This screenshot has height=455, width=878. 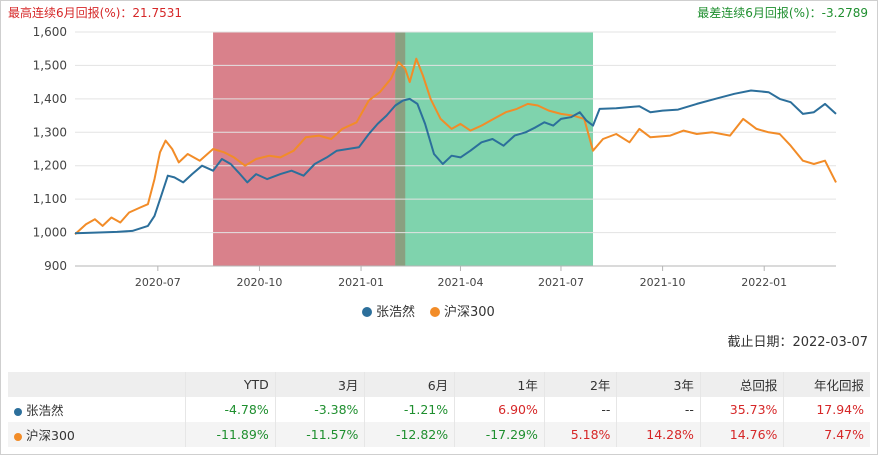 What do you see at coordinates (499, 409) in the screenshot?
I see `table-cell: 6.90%` at bounding box center [499, 409].